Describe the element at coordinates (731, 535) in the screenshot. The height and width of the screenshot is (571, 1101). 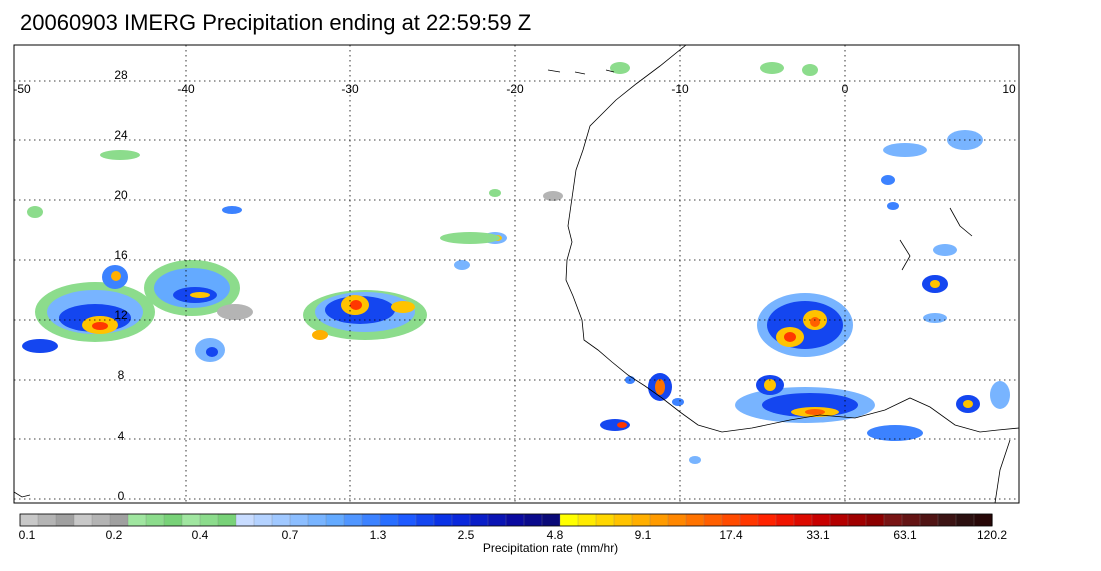
I see `colorbar-tick-label: 17.4` at that location.